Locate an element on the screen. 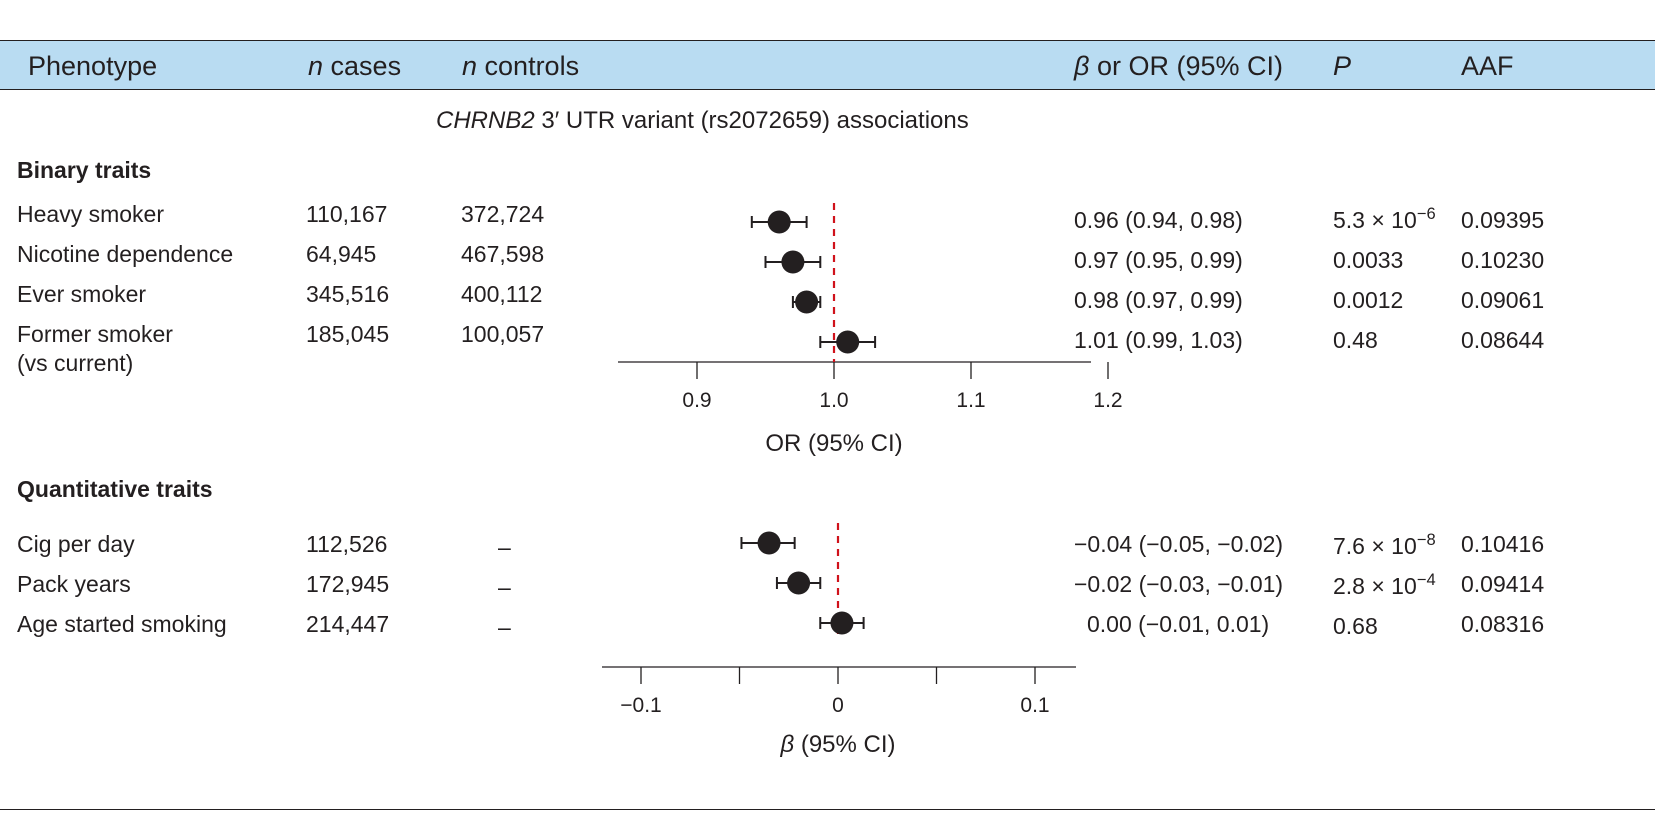 This screenshot has width=1655, height=822. section-title-quantitative: Quantitative traits is located at coordinates (115, 489).